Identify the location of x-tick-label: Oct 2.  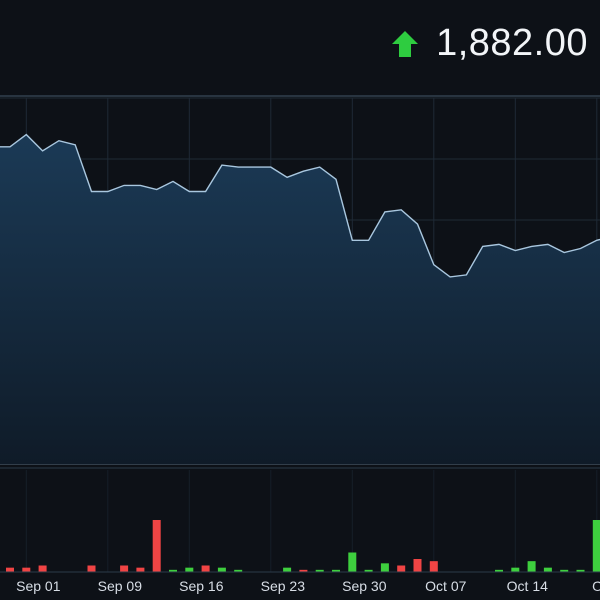
(596, 586).